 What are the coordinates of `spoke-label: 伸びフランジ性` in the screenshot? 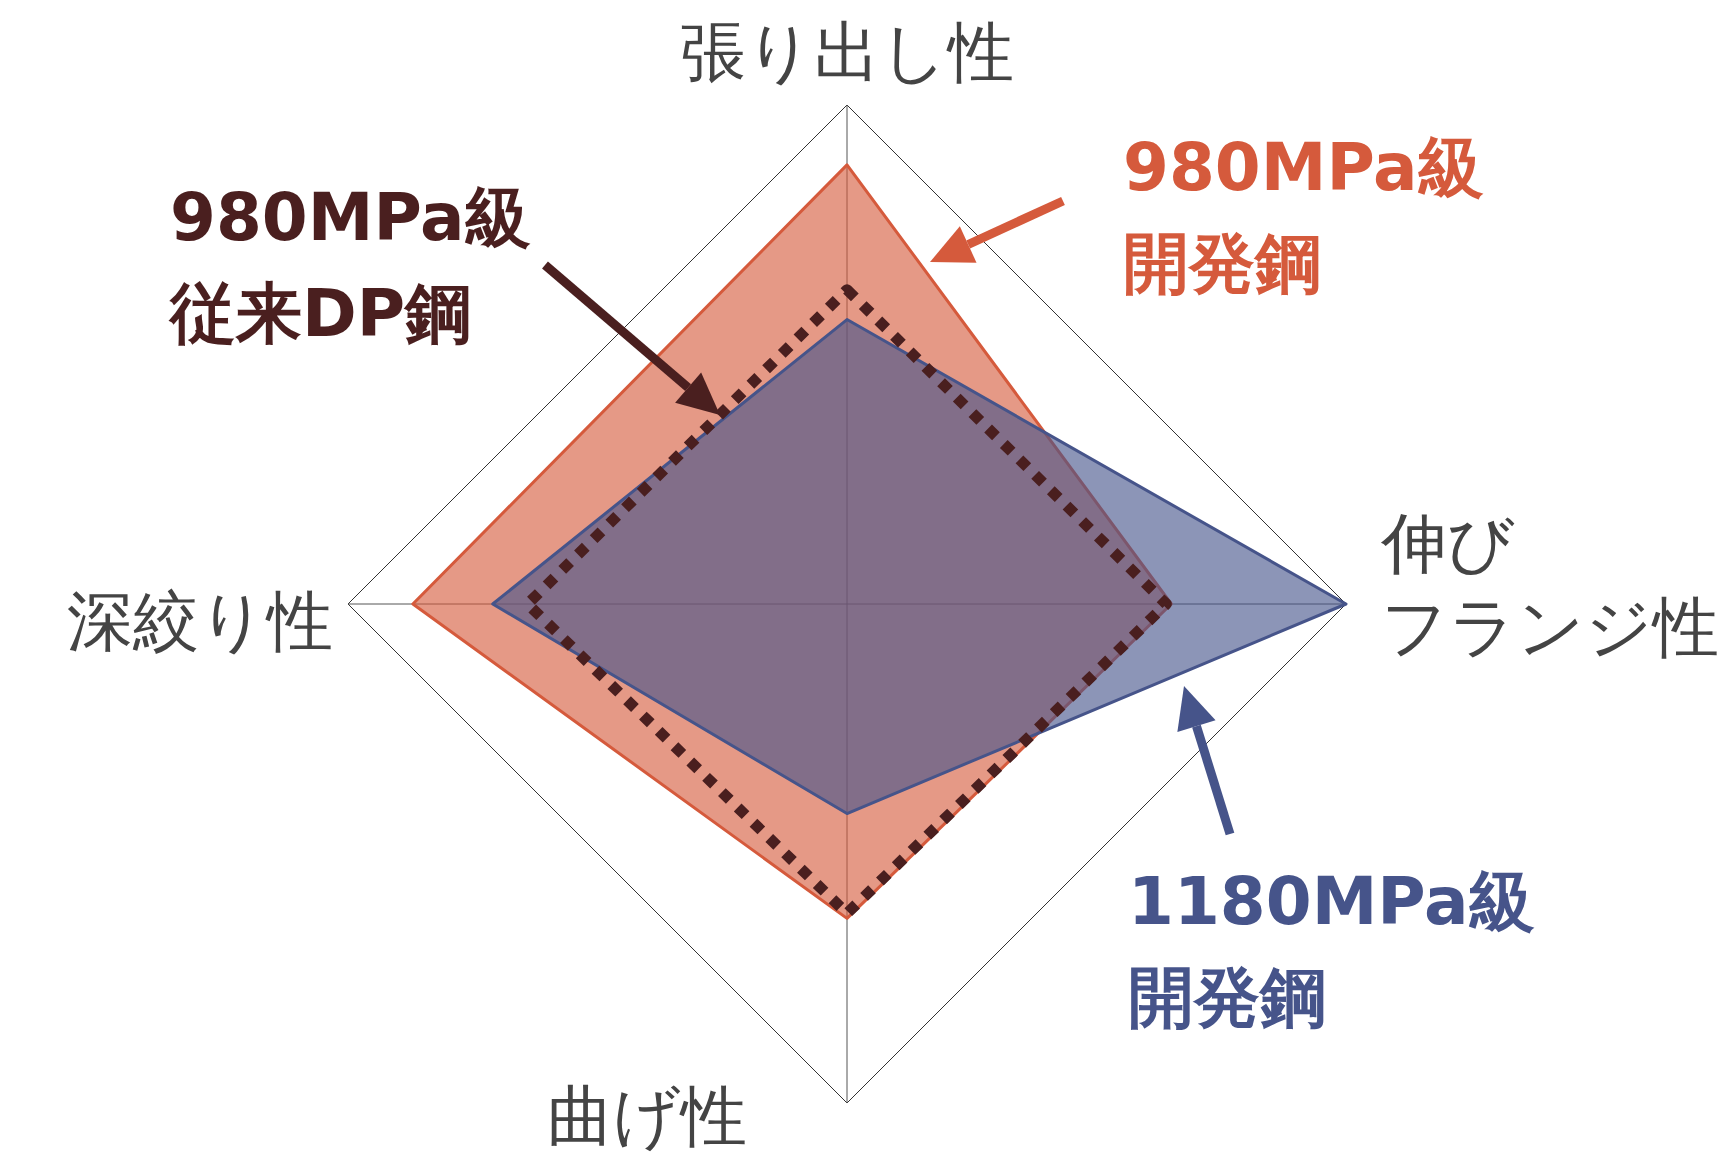 It's located at (1549, 585).